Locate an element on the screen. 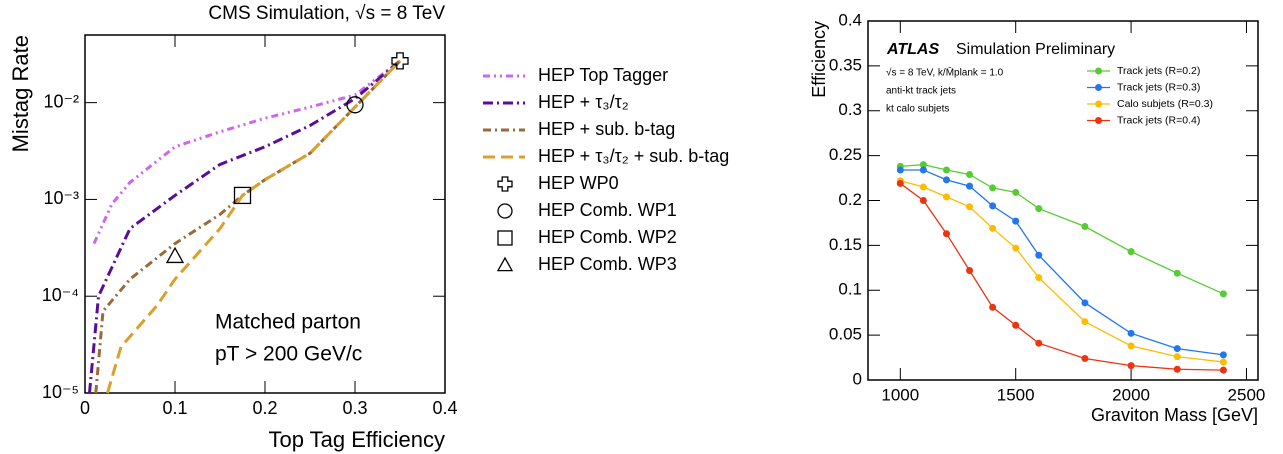 Image resolution: width=1283 pixels, height=454 pixels. chart-subtitle: Simulation Preliminary is located at coordinates (1035, 49).